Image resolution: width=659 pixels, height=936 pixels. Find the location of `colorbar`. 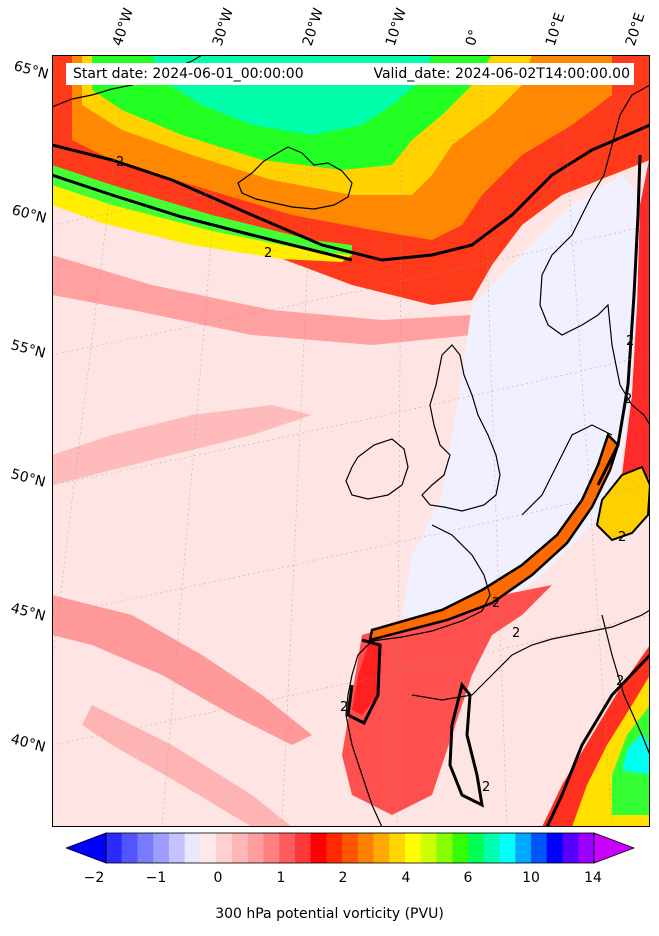

colorbar is located at coordinates (351, 848).